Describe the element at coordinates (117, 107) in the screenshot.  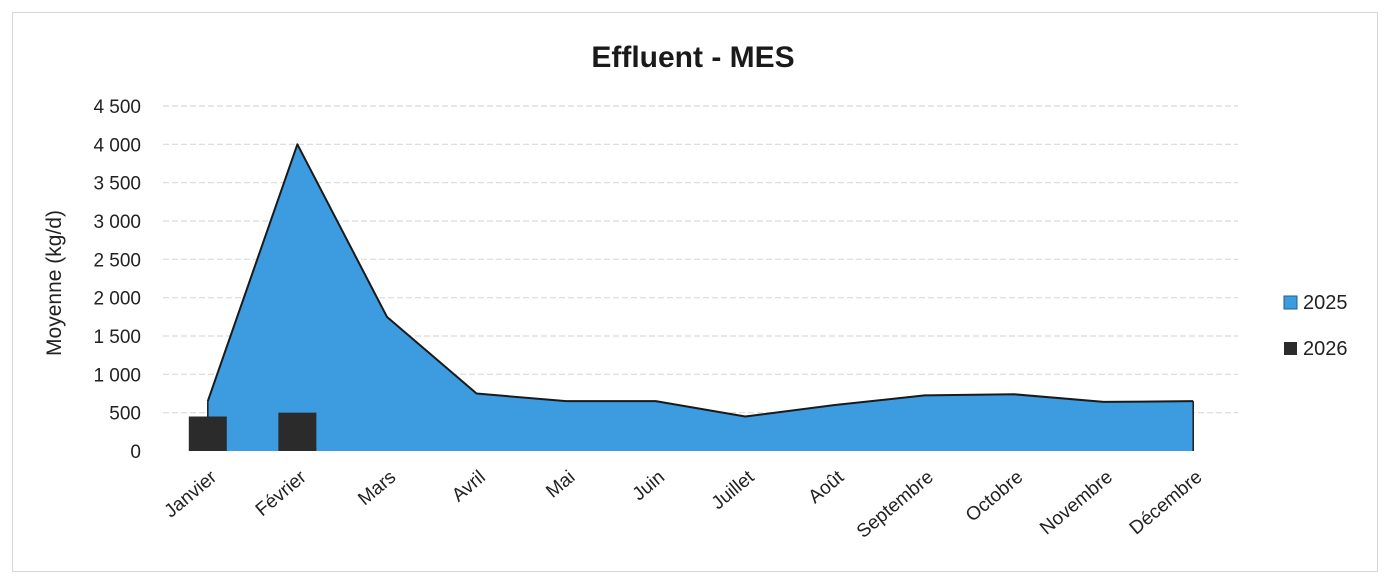
I see `y-tick-label: 4 500` at that location.